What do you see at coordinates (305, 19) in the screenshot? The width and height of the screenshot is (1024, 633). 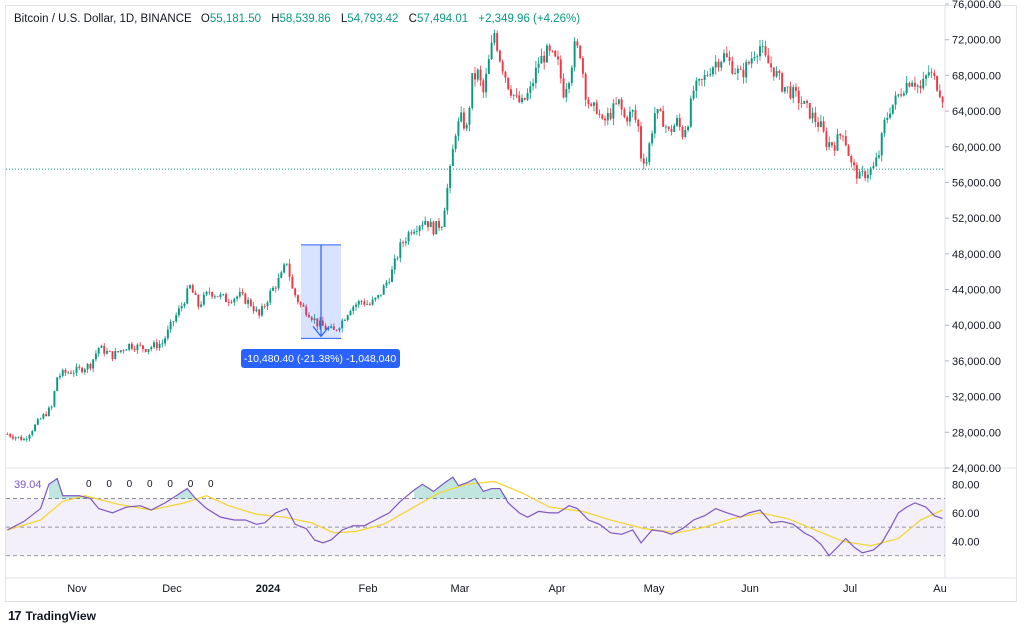 I see `high-value: 58,539.86` at bounding box center [305, 19].